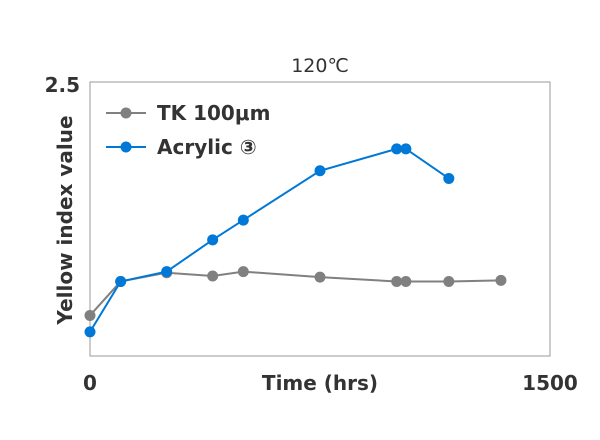 The width and height of the screenshot is (600, 440). I want to click on x-tick-label: 0, so click(90, 383).